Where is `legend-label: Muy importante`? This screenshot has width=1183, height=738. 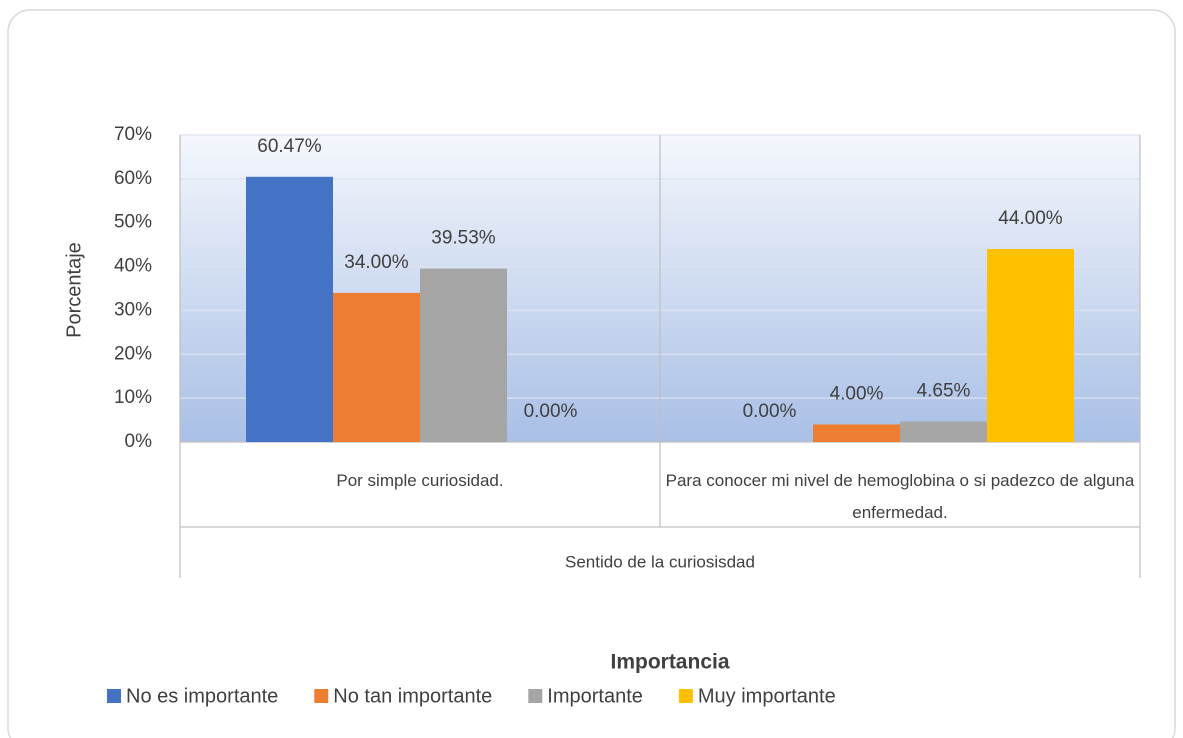
legend-label: Muy importante is located at coordinates (767, 696).